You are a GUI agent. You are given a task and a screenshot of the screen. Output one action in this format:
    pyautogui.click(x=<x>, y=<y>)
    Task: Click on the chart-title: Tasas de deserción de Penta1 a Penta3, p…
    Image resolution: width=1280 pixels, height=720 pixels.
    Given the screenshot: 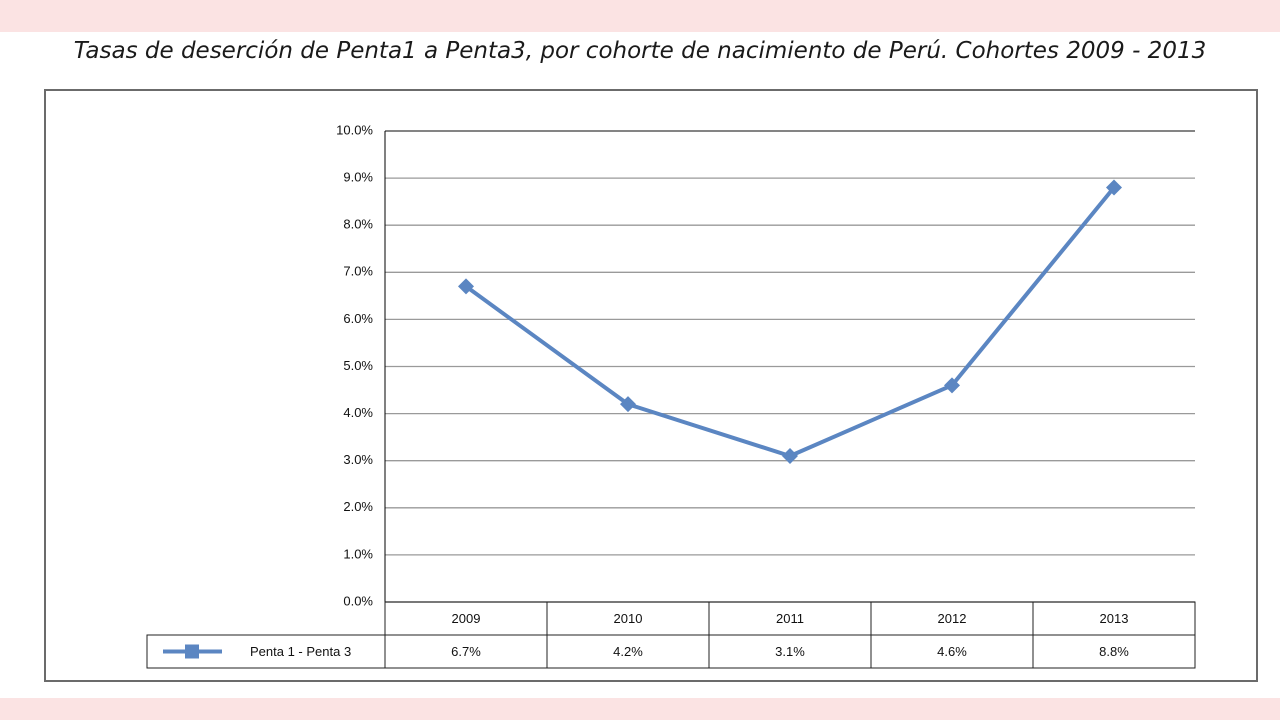 What is the action you would take?
    pyautogui.click(x=640, y=51)
    